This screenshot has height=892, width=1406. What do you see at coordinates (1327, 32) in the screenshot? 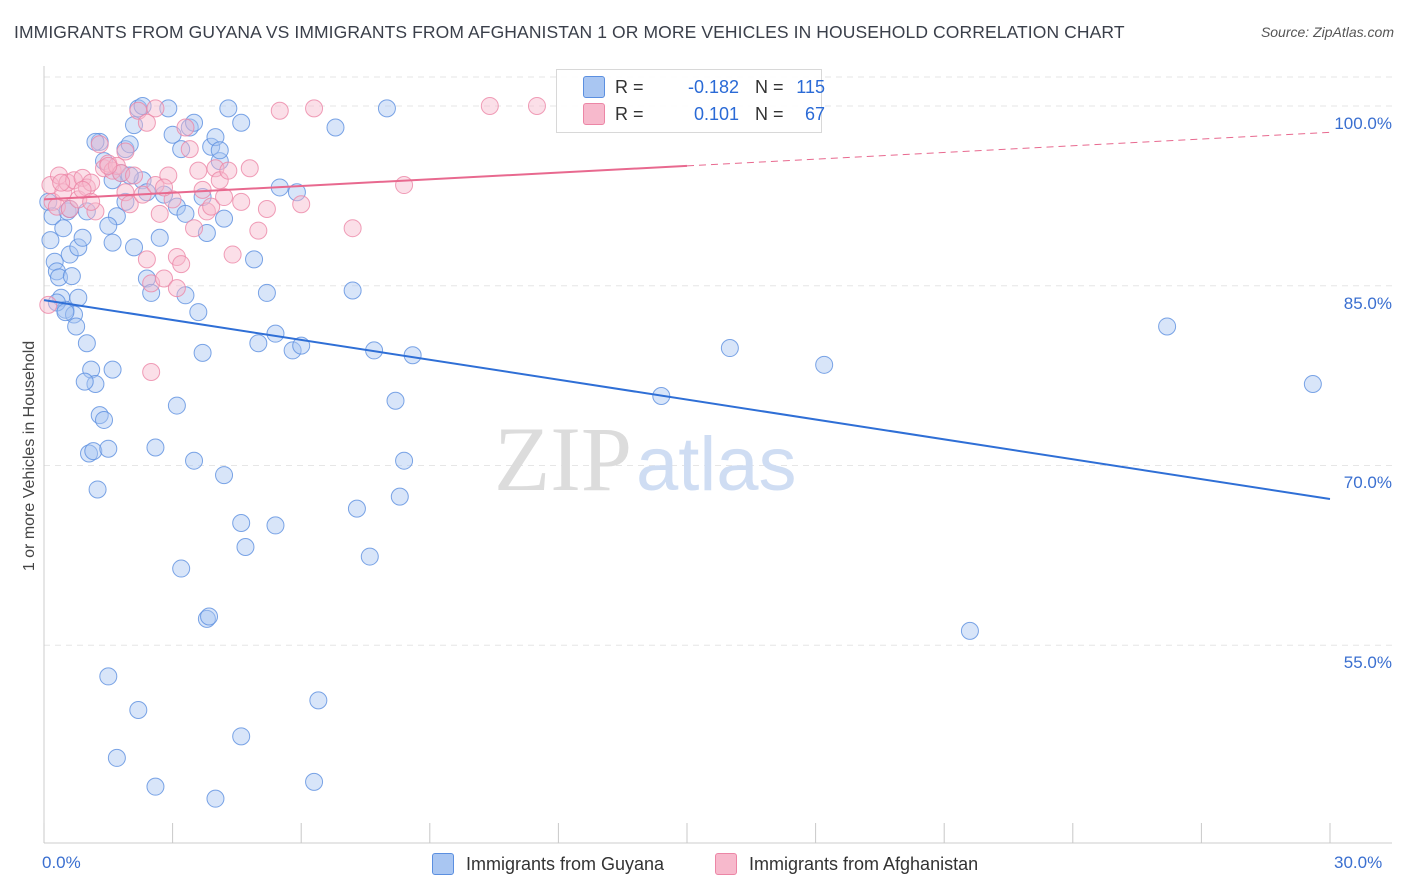
I see `source-label: Source: ZipAtlas.com` at bounding box center [1327, 32].